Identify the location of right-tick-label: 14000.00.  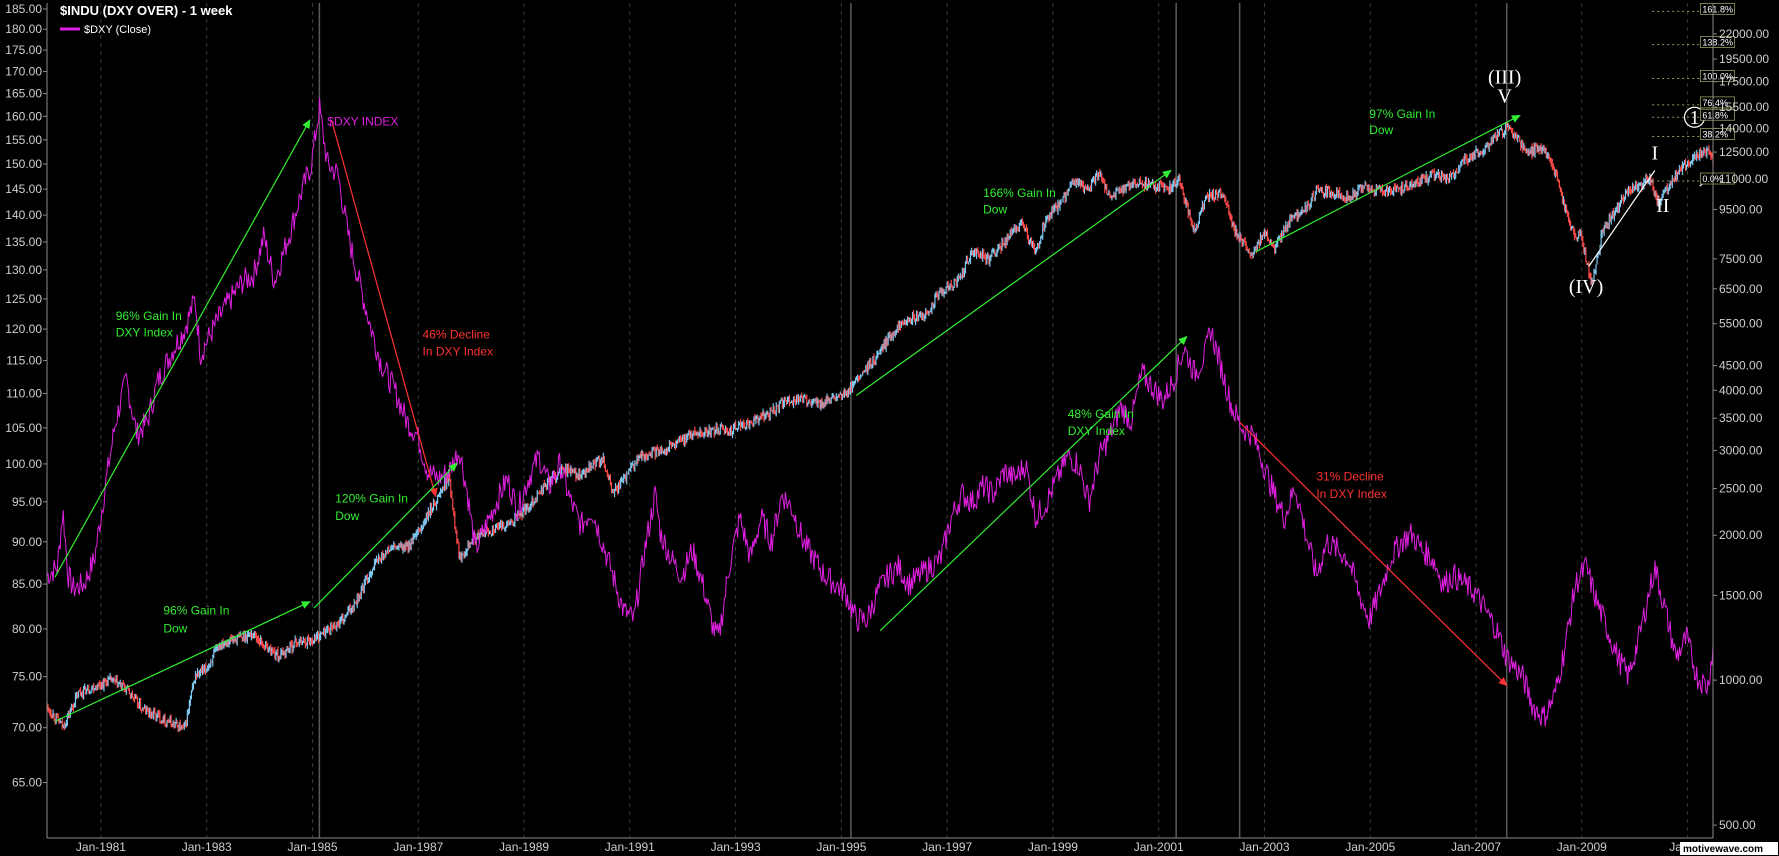
(1744, 128).